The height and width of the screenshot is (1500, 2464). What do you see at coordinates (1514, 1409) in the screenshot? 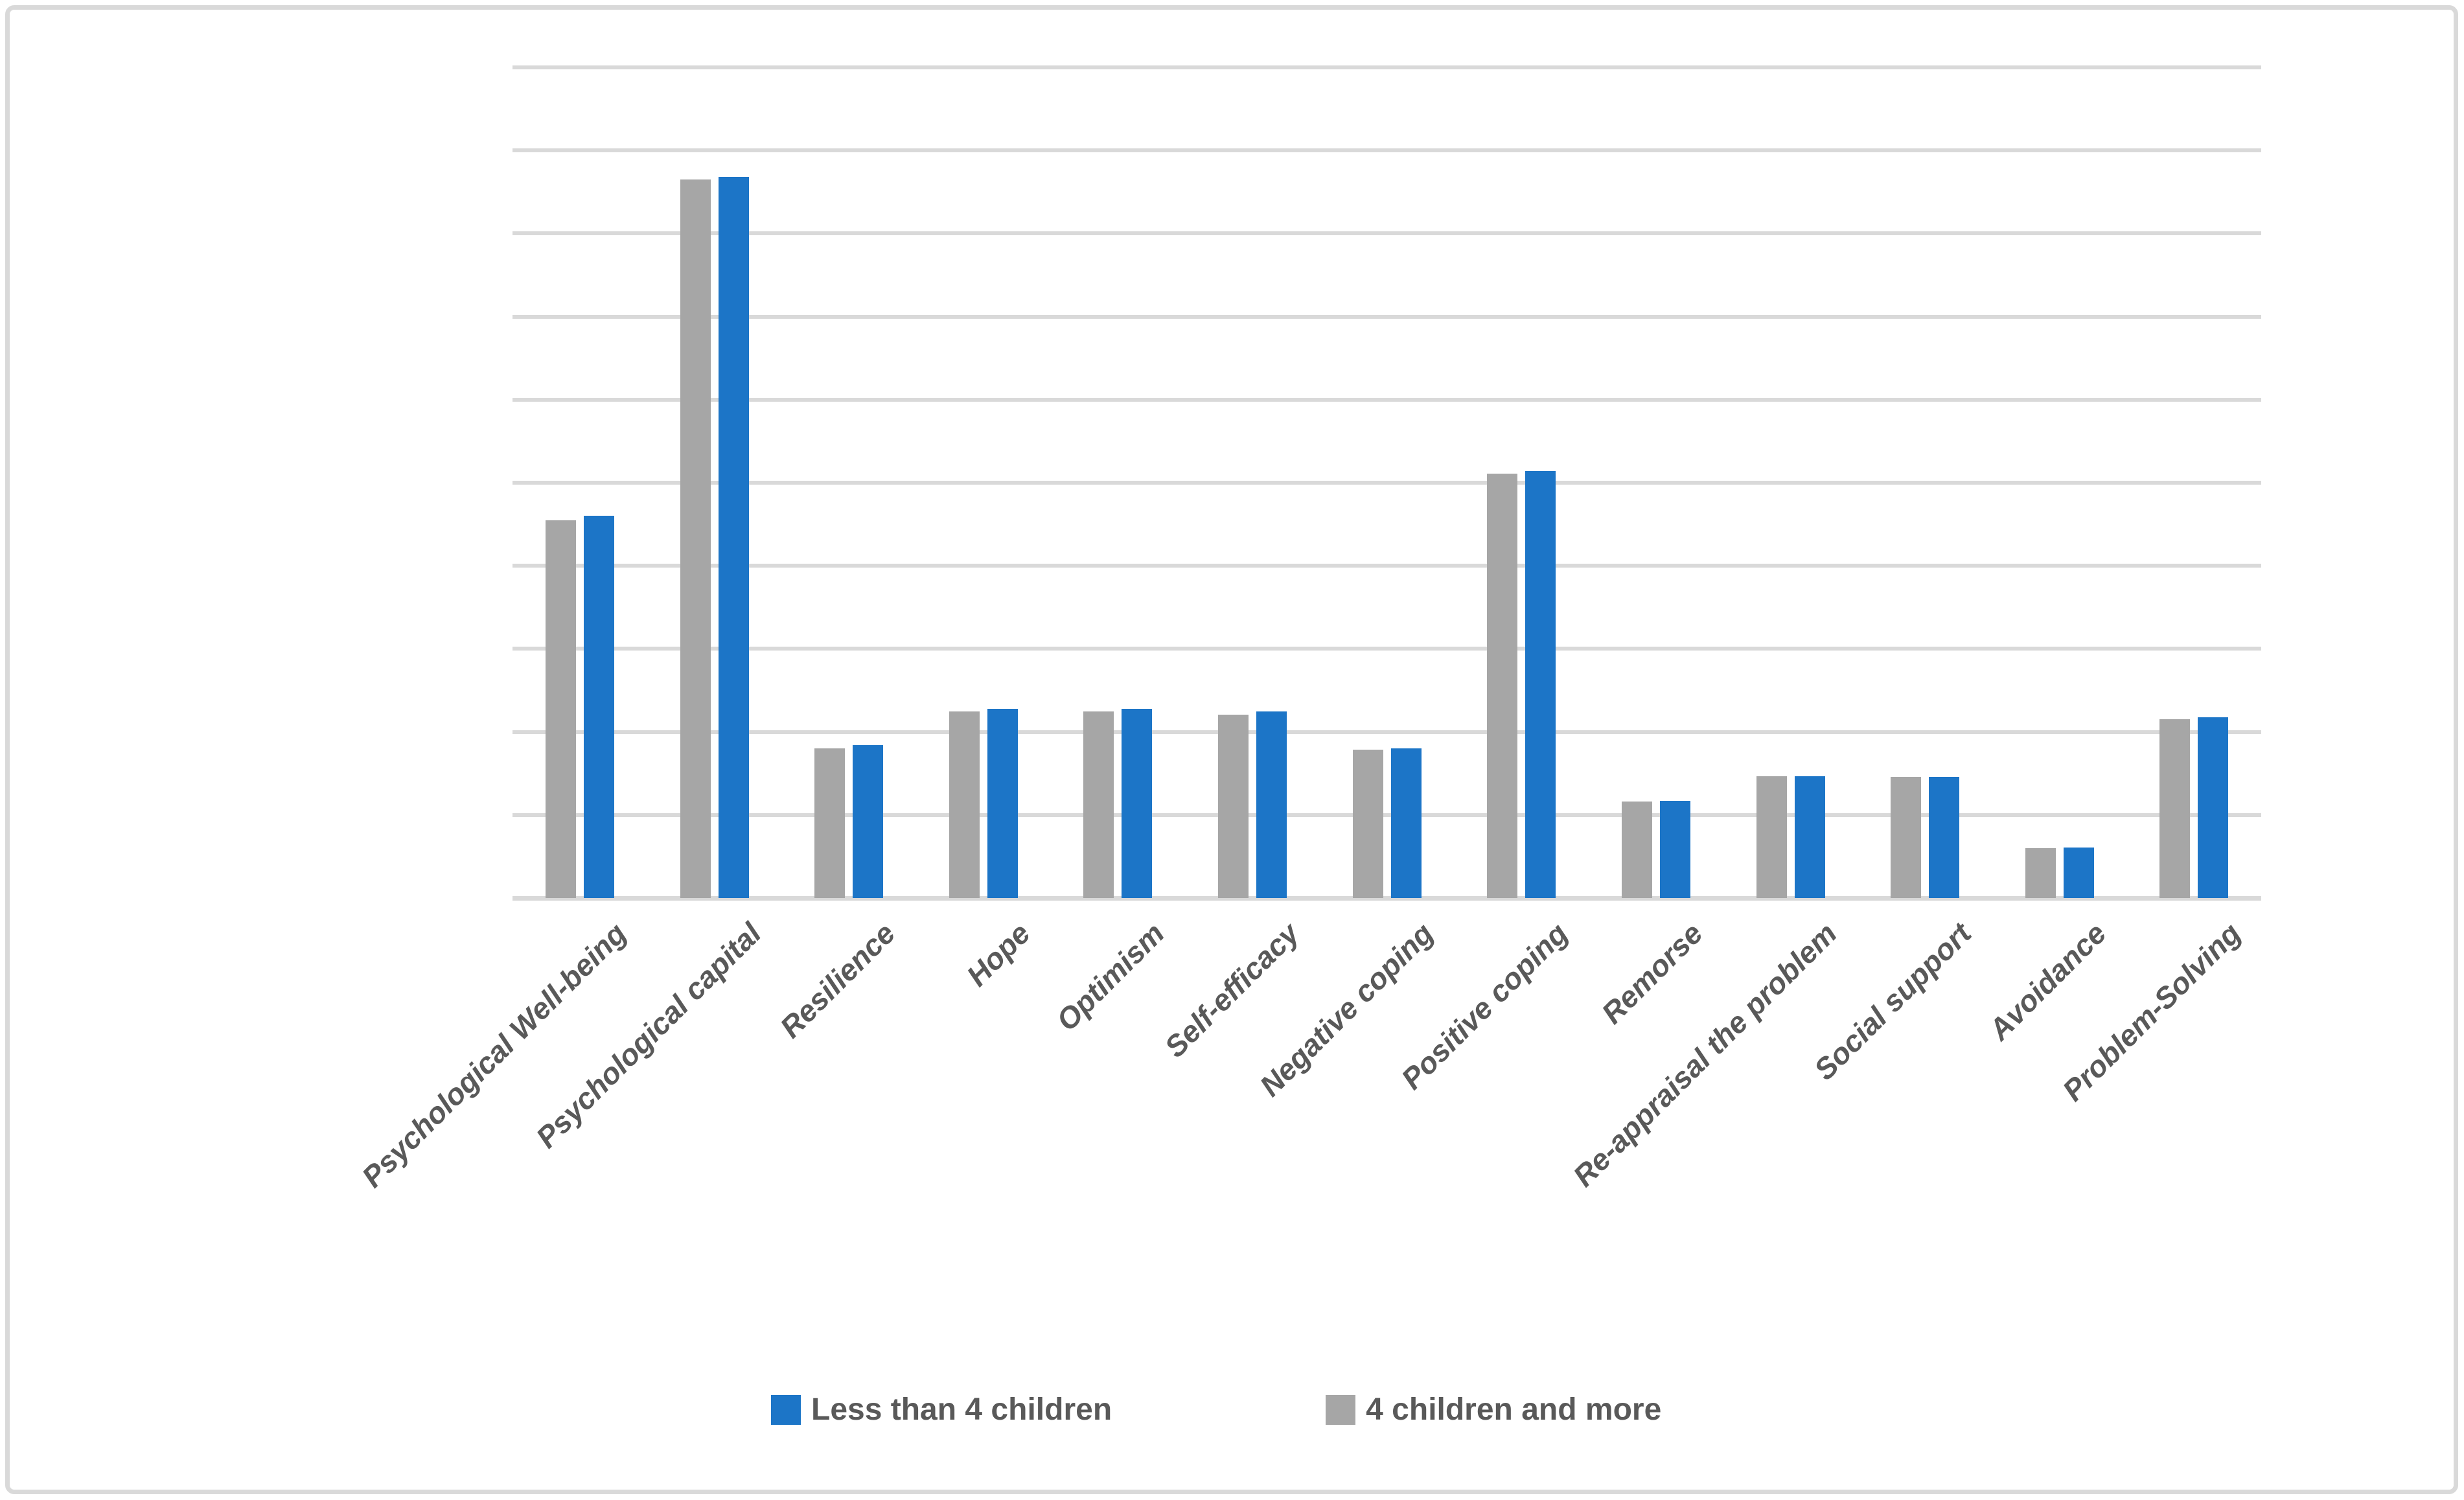
I see `legend-label: 4 children and more` at bounding box center [1514, 1409].